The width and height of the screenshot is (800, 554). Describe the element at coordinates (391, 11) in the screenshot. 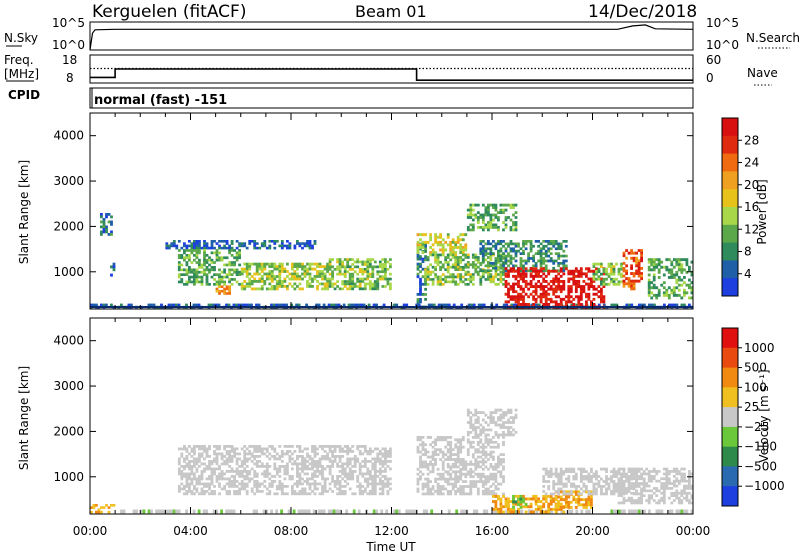

I see `beam-label: Beam 01` at that location.